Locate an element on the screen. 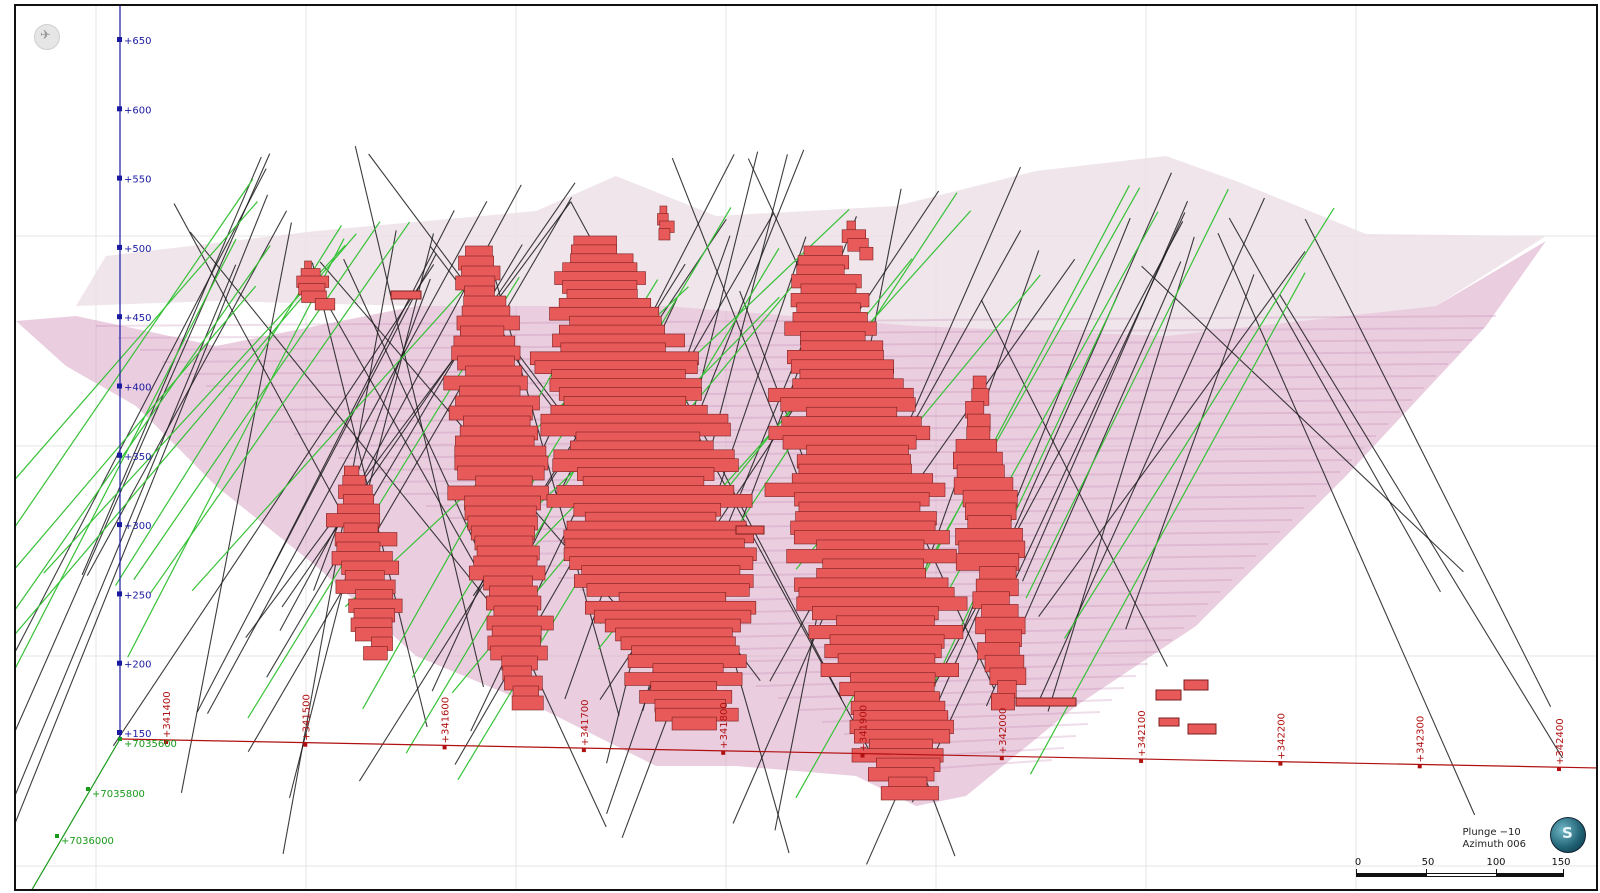 The width and height of the screenshot is (1600, 893). elevation-label: +300 is located at coordinates (137, 526).